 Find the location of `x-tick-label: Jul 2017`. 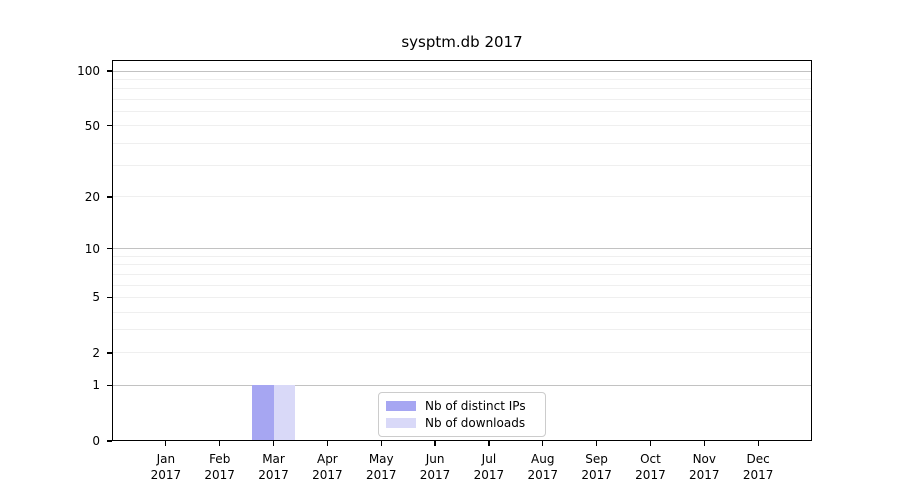

x-tick-label: Jul 2017 is located at coordinates (489, 467).